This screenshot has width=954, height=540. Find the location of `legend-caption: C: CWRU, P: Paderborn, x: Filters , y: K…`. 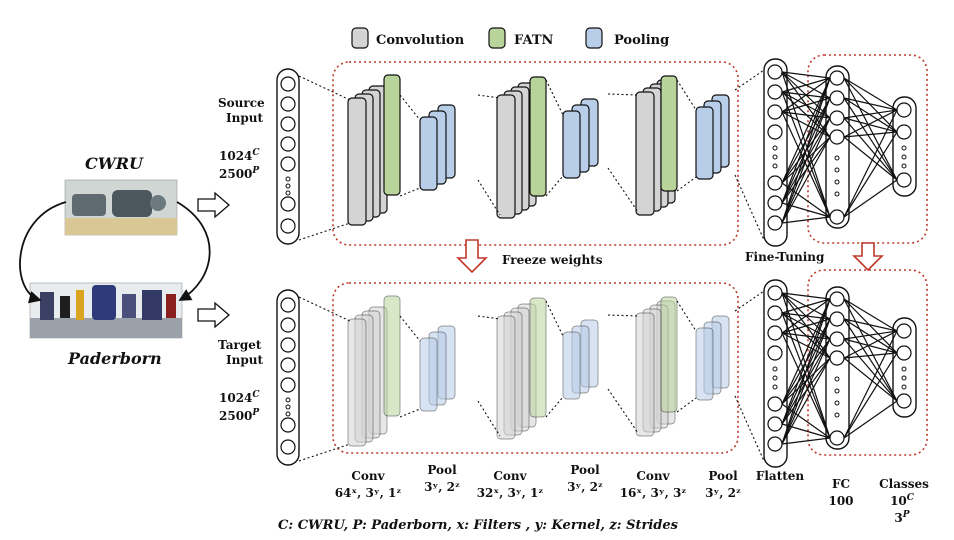

legend-caption: C: CWRU, P: Paderborn, x: Filters , y: K… is located at coordinates (478, 525).